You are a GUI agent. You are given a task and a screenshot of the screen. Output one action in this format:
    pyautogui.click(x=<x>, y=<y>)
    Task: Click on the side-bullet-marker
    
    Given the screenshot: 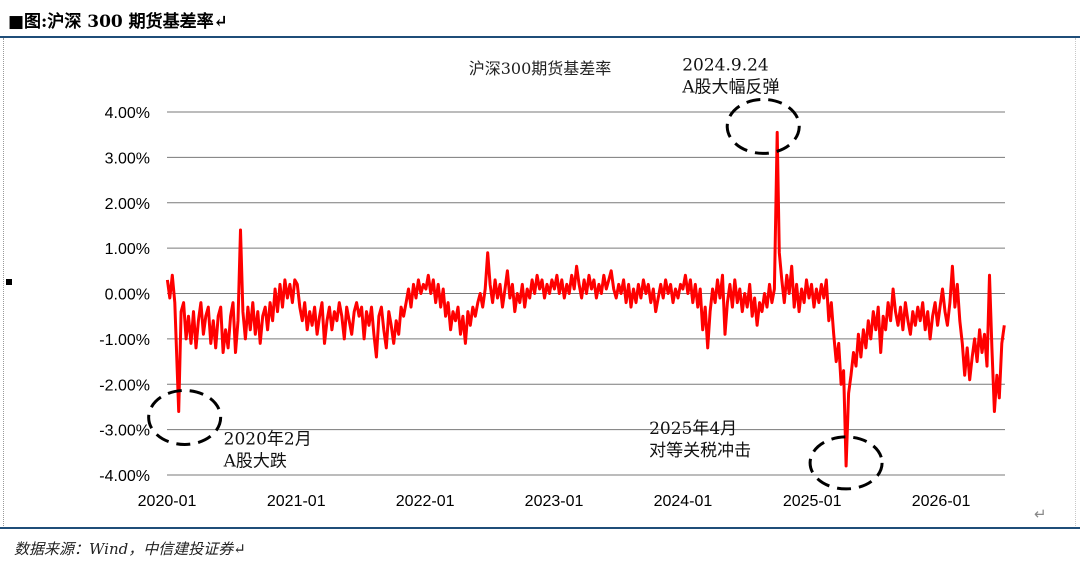 What is the action you would take?
    pyautogui.click(x=9, y=282)
    